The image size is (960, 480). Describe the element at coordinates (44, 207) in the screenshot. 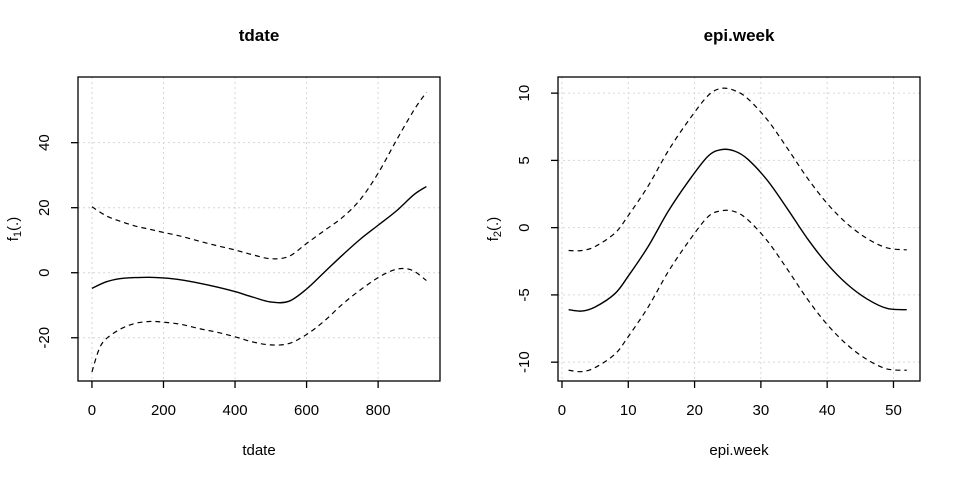

I see `y-tick-label: 20` at that location.